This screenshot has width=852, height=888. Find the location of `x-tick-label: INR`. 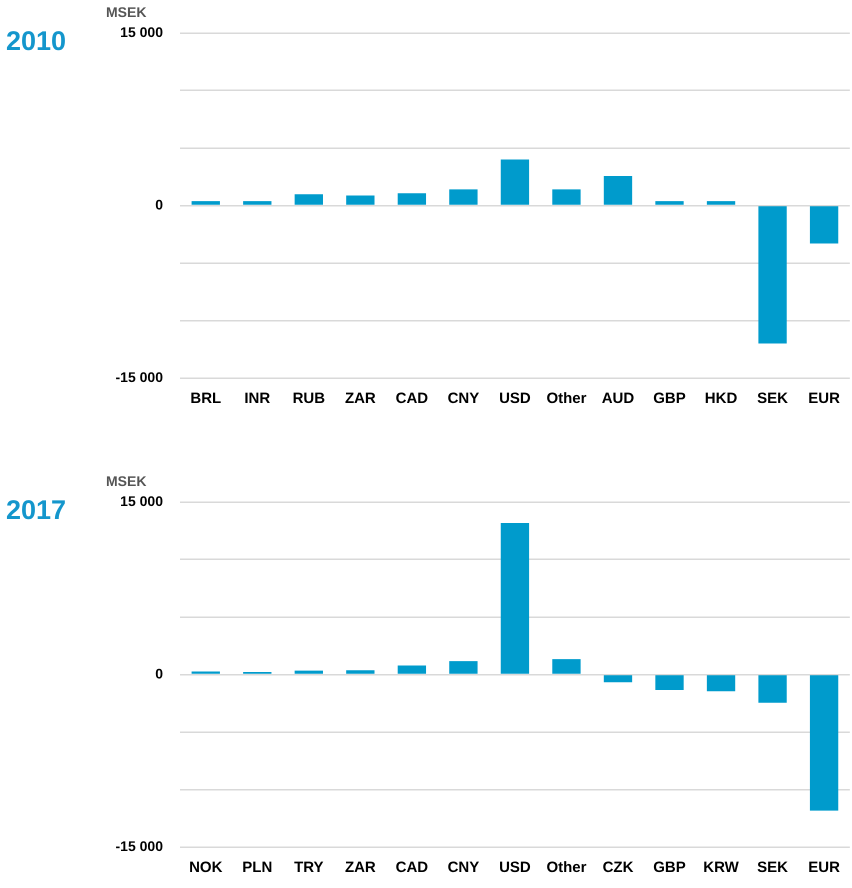

x-tick-label: INR is located at coordinates (257, 399).